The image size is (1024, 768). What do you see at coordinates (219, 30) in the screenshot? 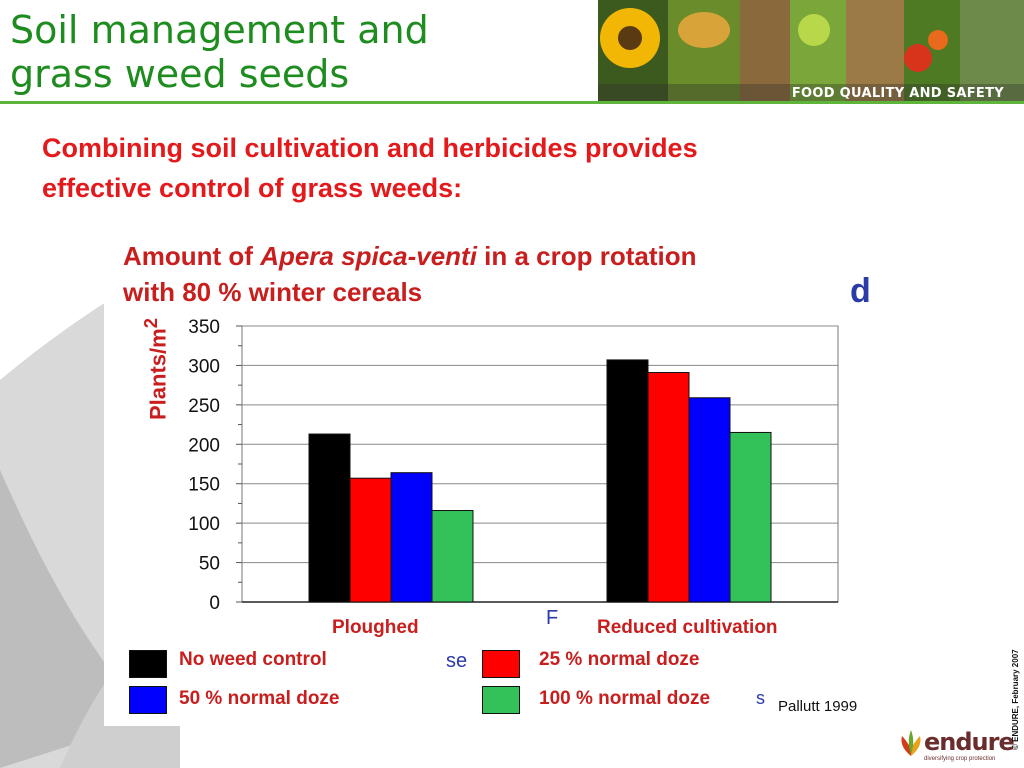
I see `slide-title-line1: Soil management and` at bounding box center [219, 30].